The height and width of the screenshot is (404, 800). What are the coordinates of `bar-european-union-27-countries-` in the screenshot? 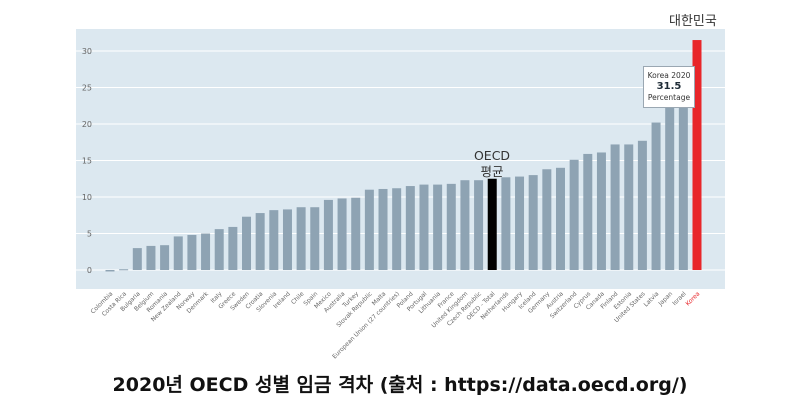 It's located at (397, 229).